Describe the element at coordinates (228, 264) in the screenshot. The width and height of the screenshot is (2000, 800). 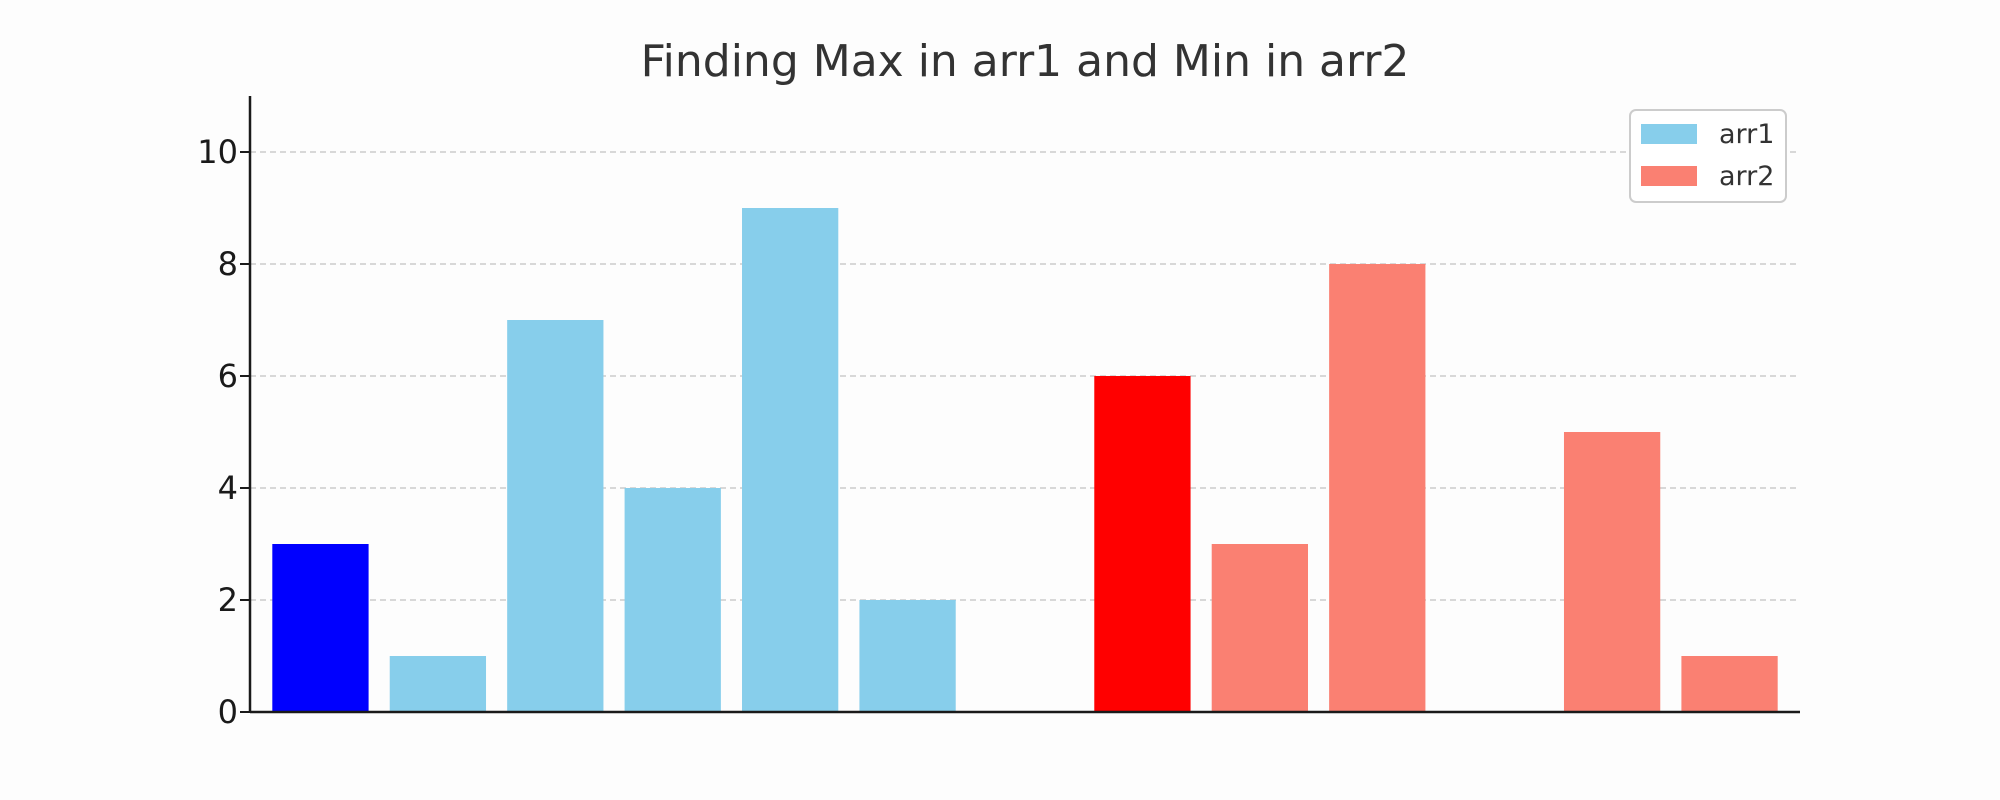
I see `y-tick-label: 8` at that location.